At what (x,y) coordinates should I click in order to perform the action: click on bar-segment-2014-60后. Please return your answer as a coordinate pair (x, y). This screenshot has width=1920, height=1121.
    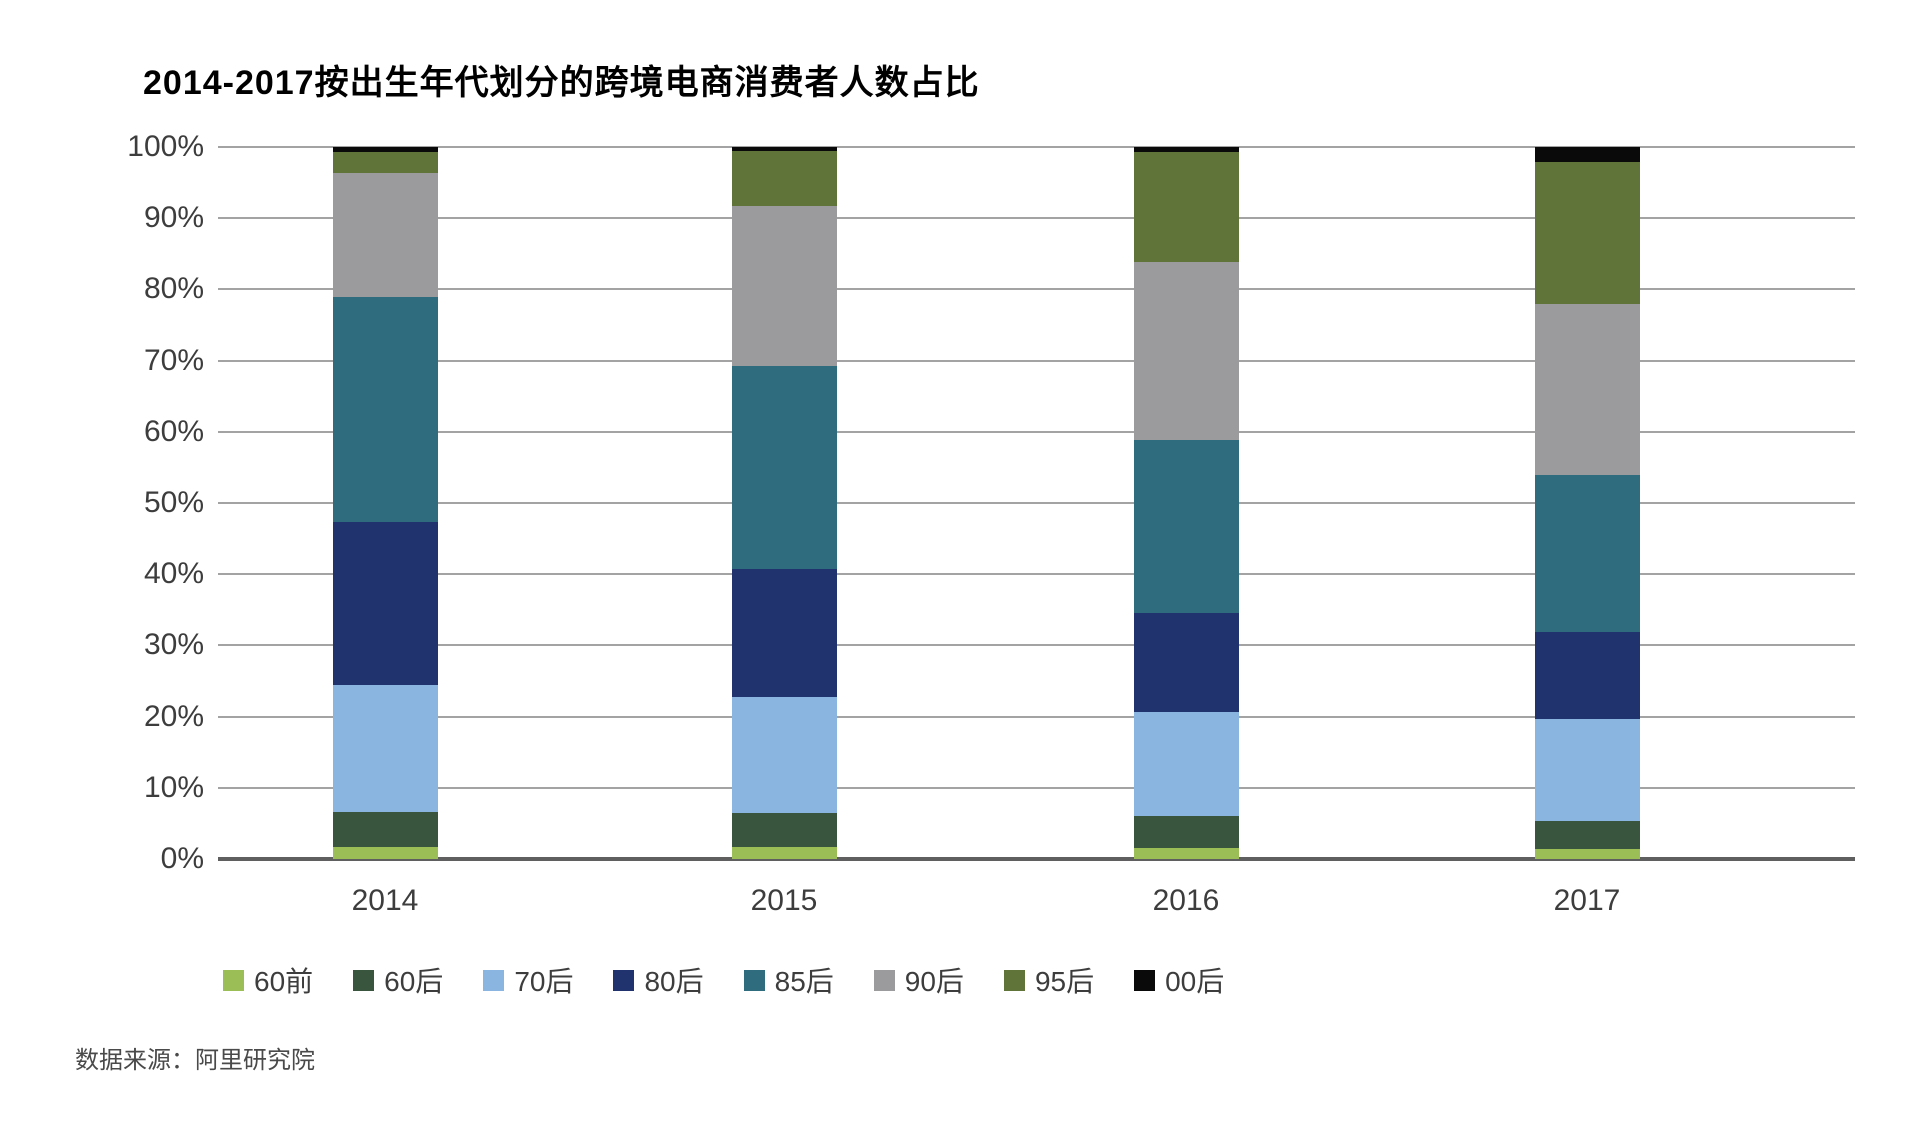
    Looking at the image, I should click on (385, 829).